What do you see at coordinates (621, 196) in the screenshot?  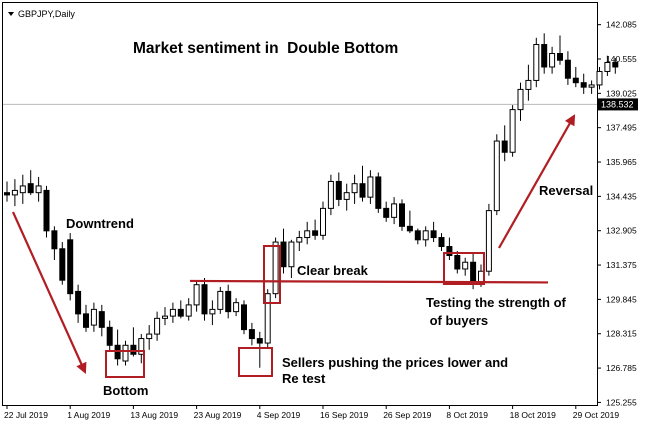 I see `price-tick-label: 134.435` at bounding box center [621, 196].